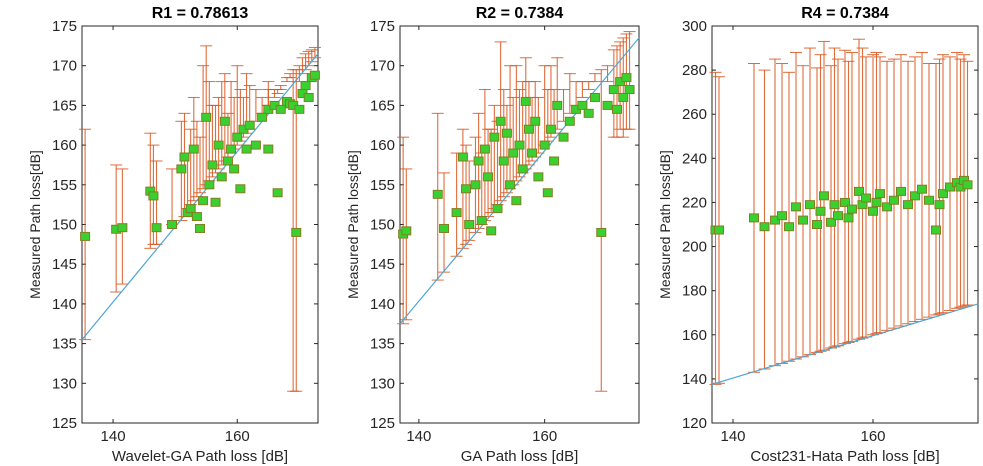  Describe the element at coordinates (64, 423) in the screenshot. I see `y-tick-label: 125` at that location.